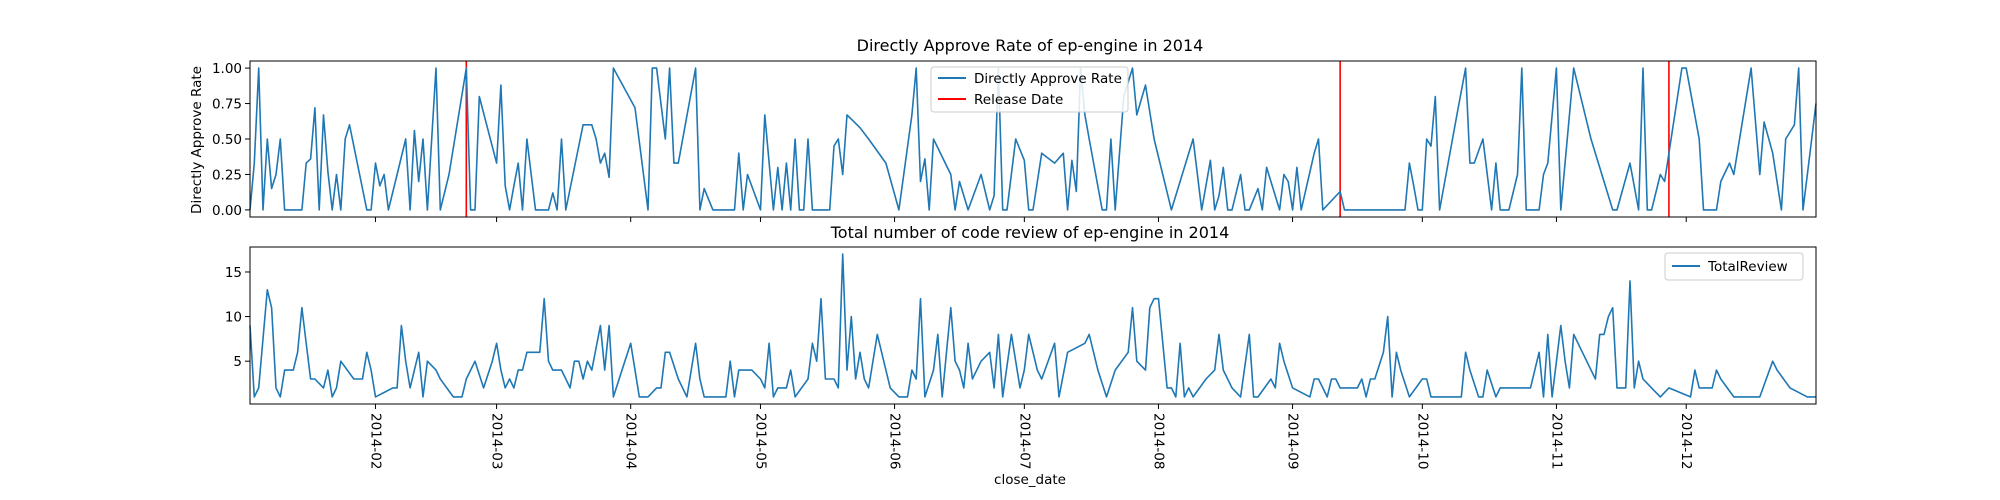 The width and height of the screenshot is (2000, 500). What do you see at coordinates (233, 318) in the screenshot?
I see `ytick-label: 10` at bounding box center [233, 318].